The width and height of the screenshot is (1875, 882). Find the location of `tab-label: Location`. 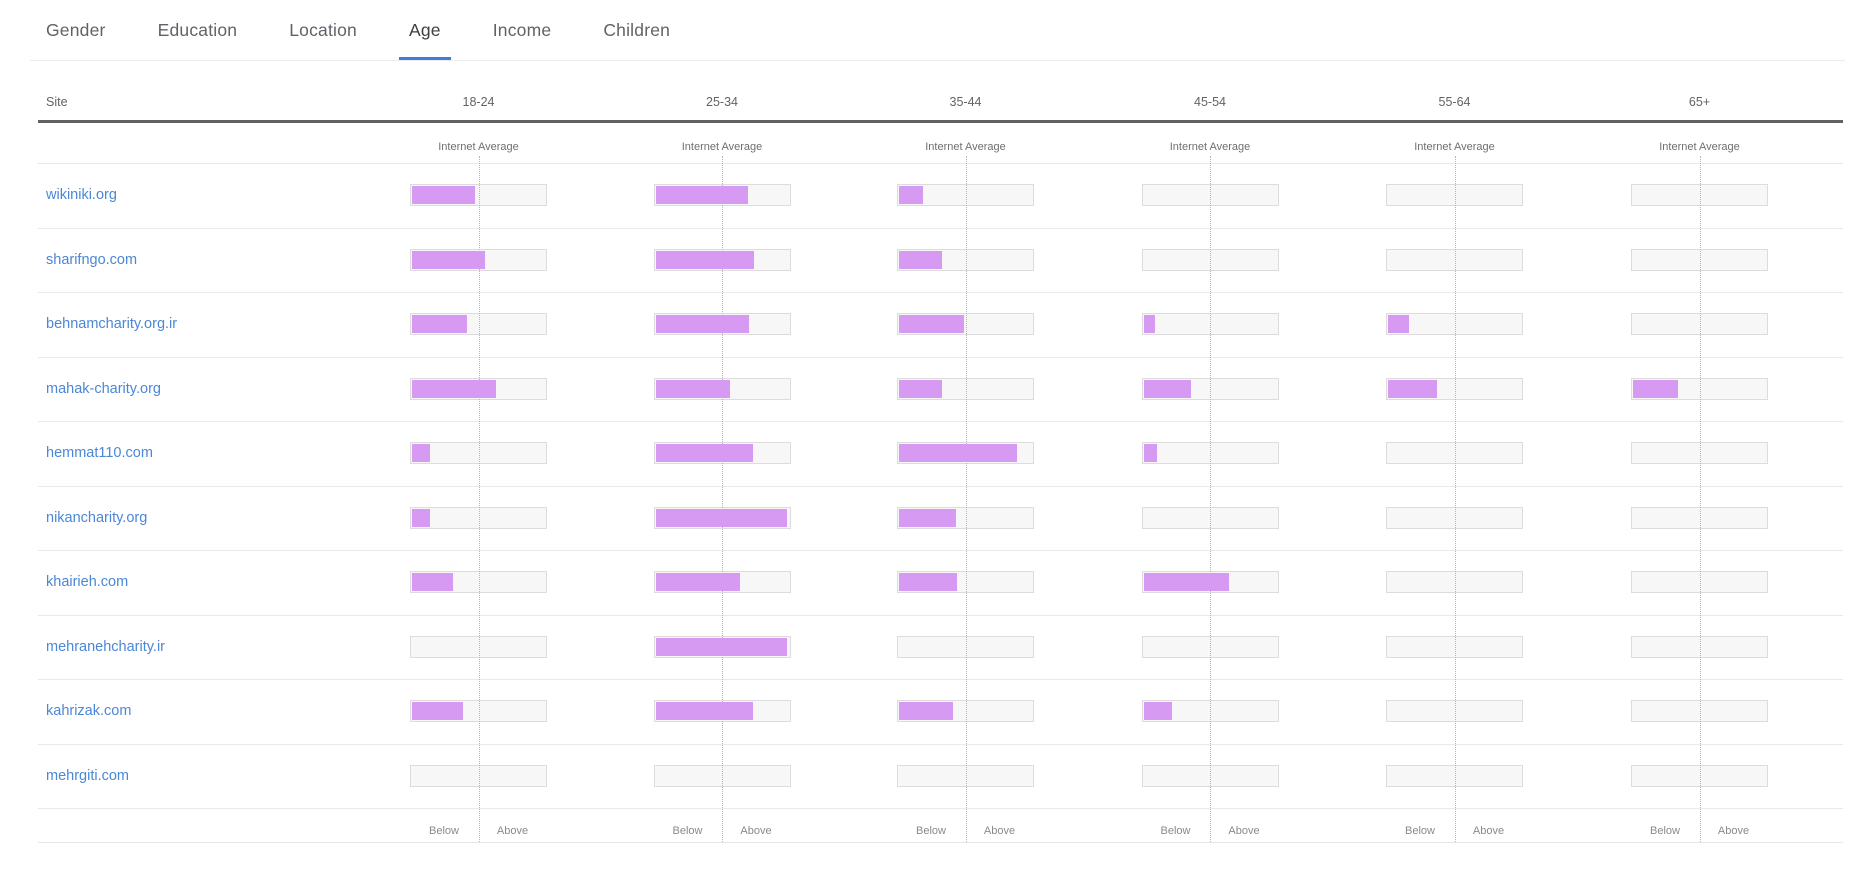

tab-label: Location is located at coordinates (323, 30).